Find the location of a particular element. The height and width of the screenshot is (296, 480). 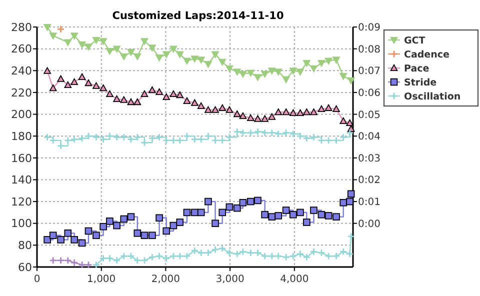

legend-label: GCT is located at coordinates (415, 40).